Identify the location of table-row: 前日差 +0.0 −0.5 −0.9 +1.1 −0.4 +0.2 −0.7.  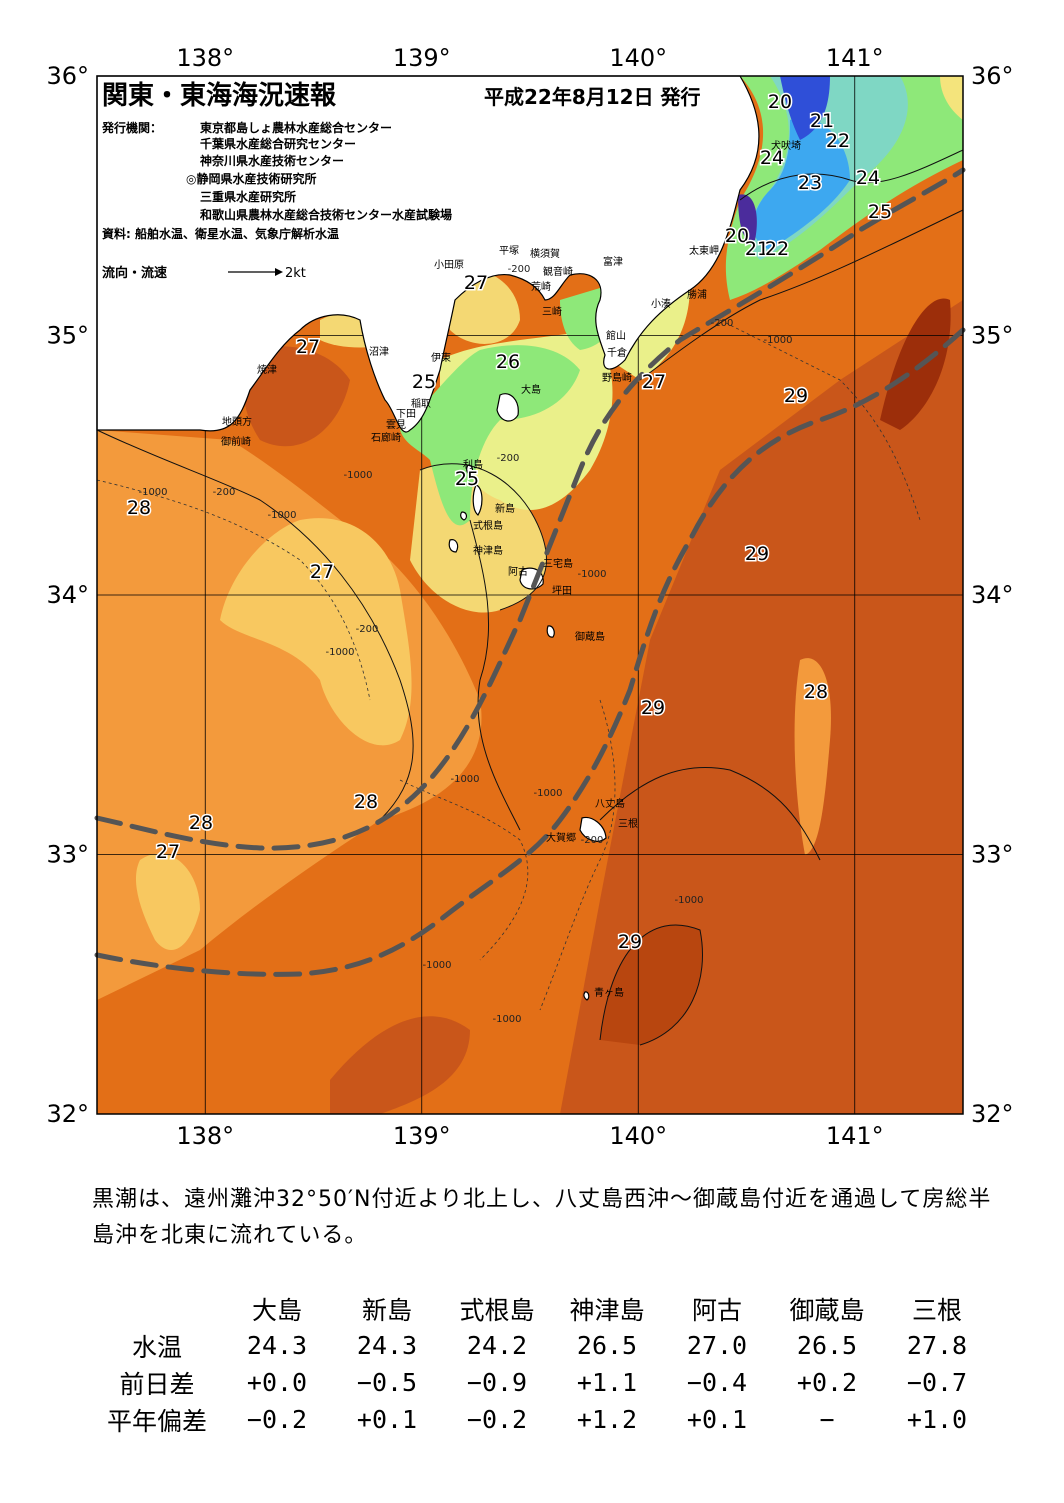
(542, 1382).